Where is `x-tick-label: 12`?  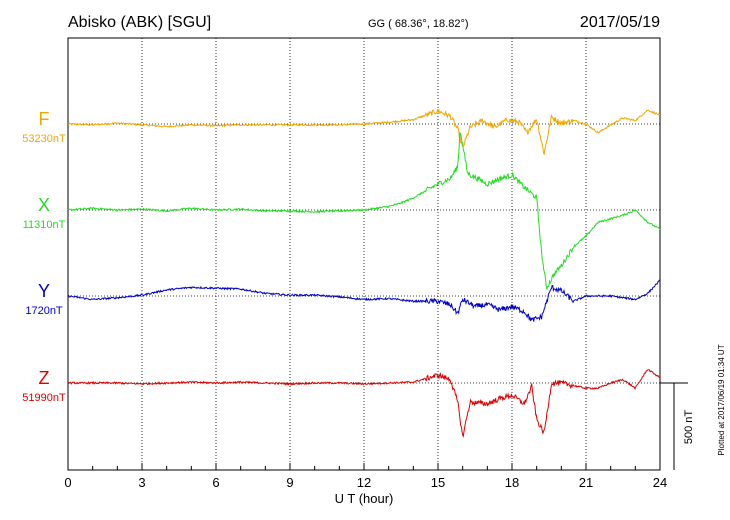
x-tick-label: 12 is located at coordinates (364, 482).